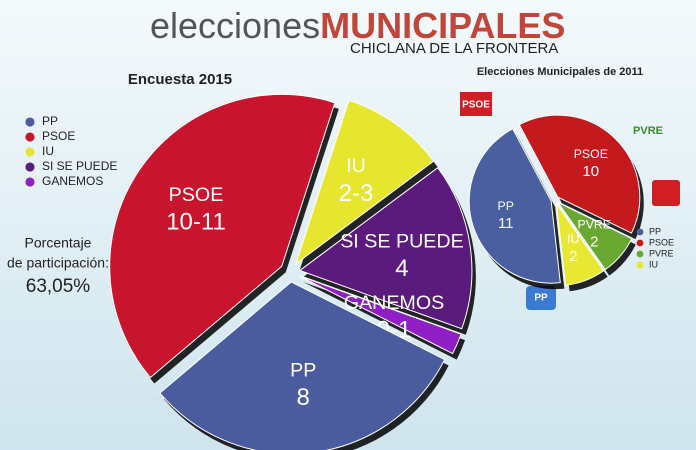 This screenshot has width=696, height=450. Describe the element at coordinates (356, 193) in the screenshot. I see `slice-value: 2-3` at that location.